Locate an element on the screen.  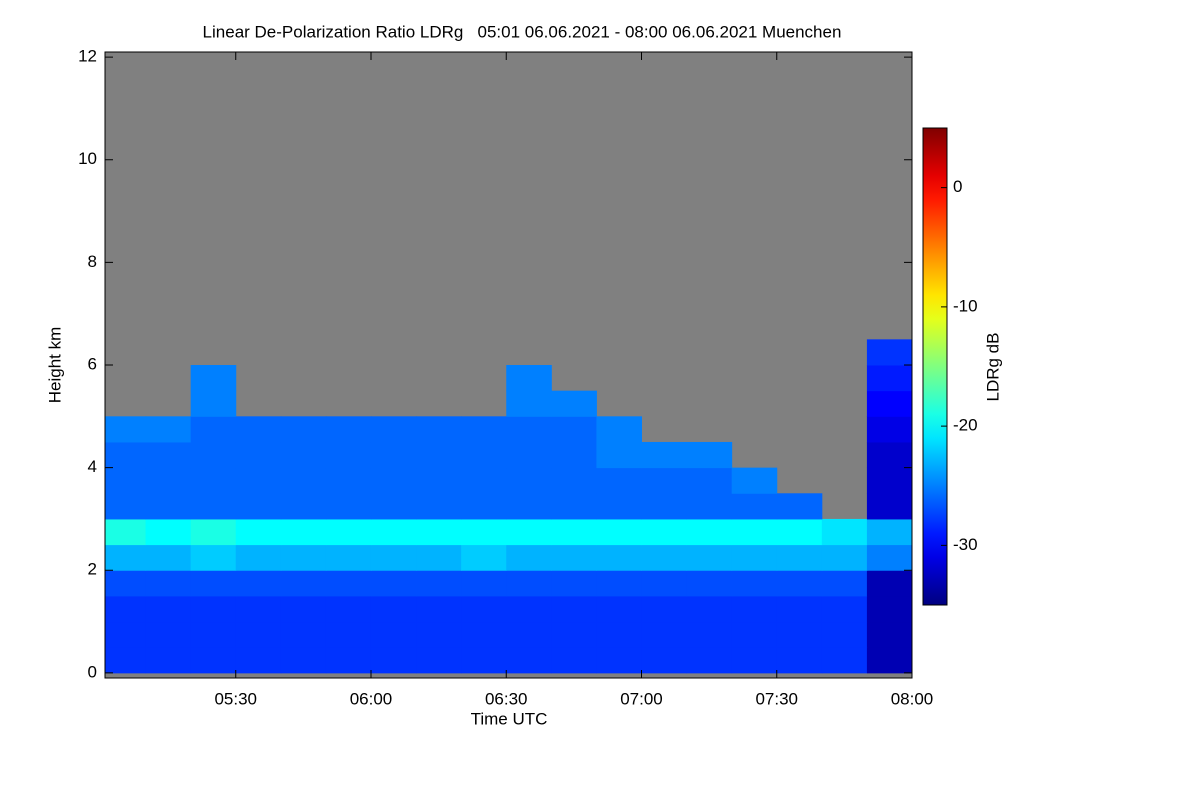
y-tick-label: 0 is located at coordinates (92, 671).